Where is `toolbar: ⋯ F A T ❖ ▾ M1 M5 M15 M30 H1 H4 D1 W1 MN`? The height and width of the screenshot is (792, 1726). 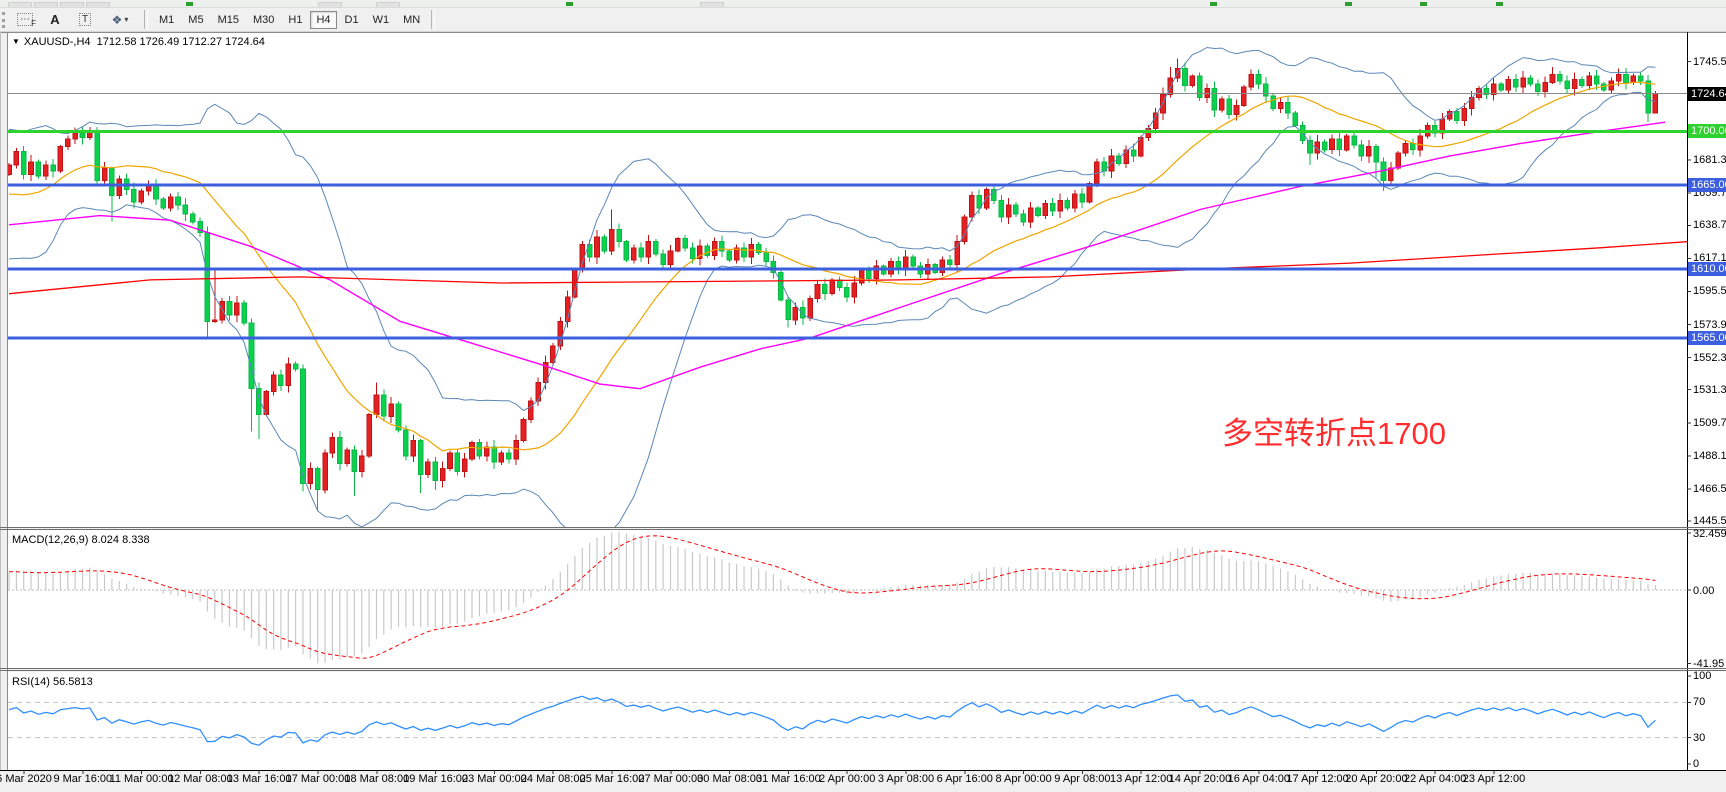 toolbar: ⋯ F A T ❖ ▾ M1 M5 M15 M30 H1 H4 D1 W1 MN is located at coordinates (863, 20).